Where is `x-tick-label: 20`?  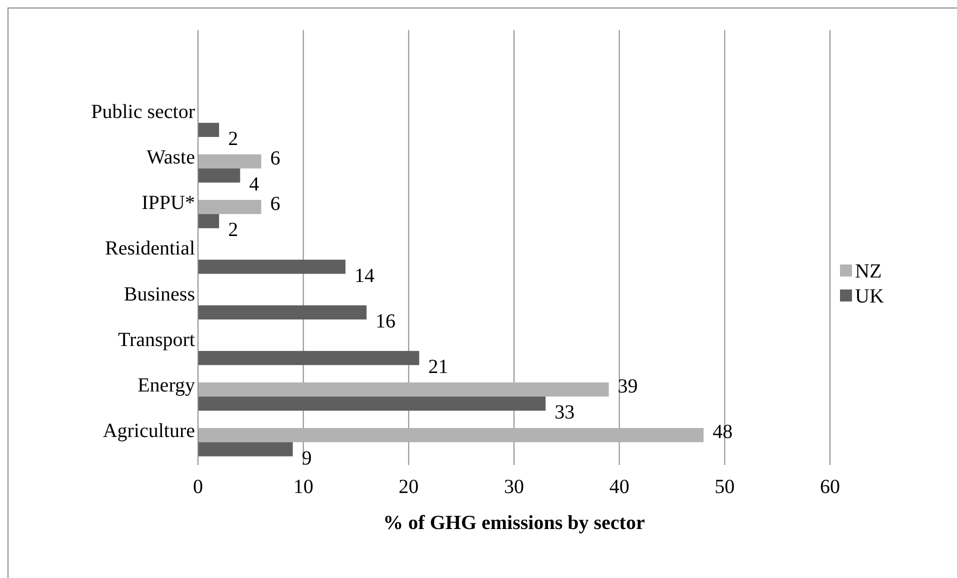 x-tick-label: 20 is located at coordinates (408, 487).